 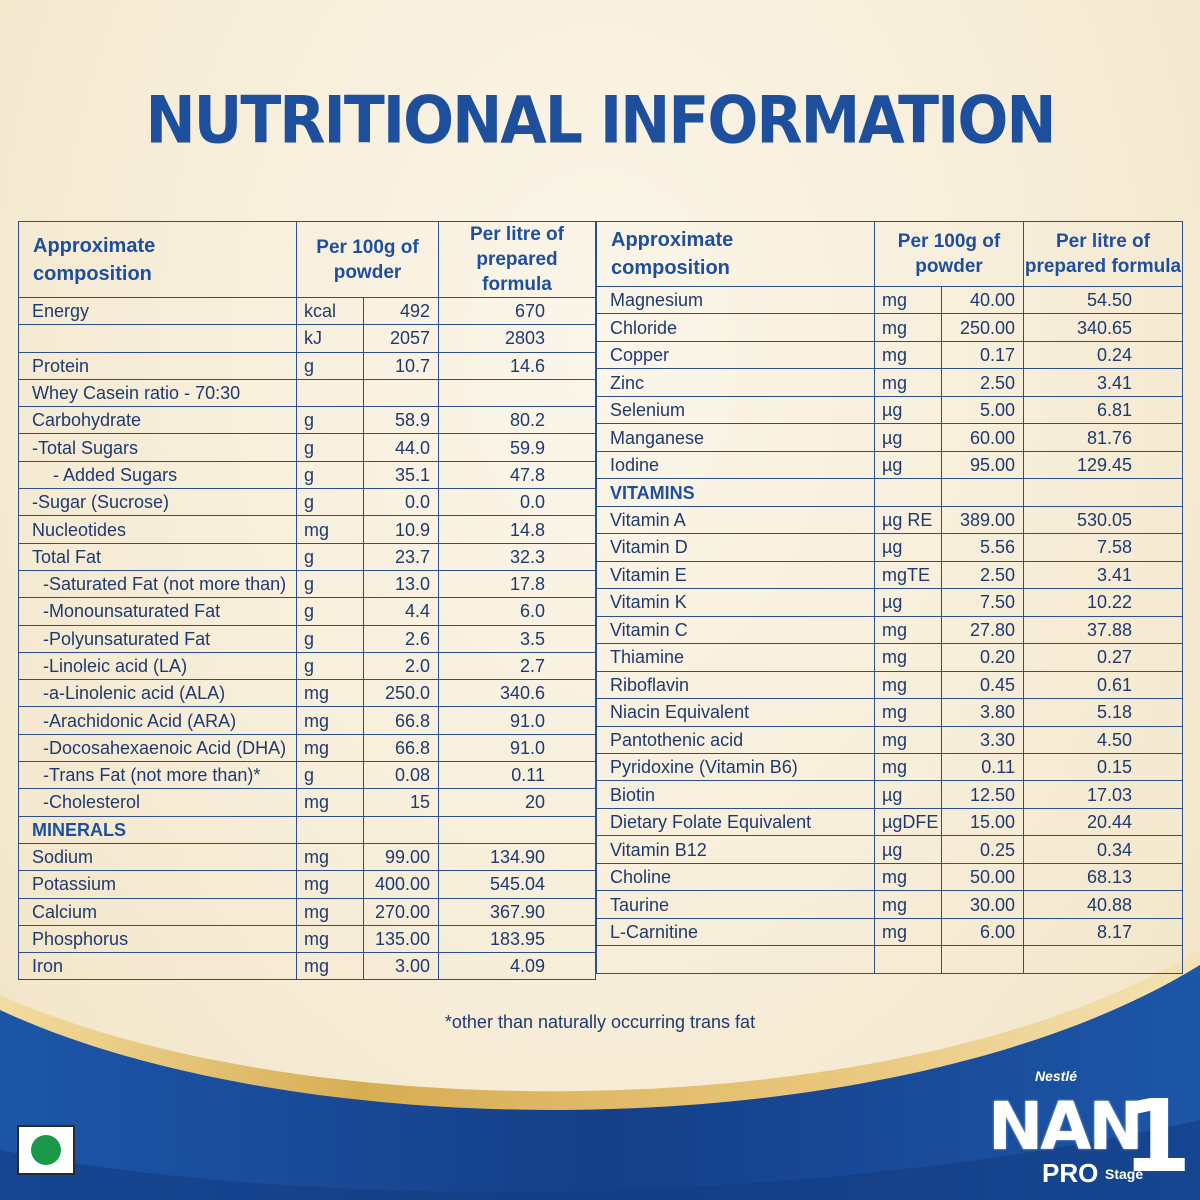 I want to click on right-cell-pl: 3.41, so click(x=1103, y=382).